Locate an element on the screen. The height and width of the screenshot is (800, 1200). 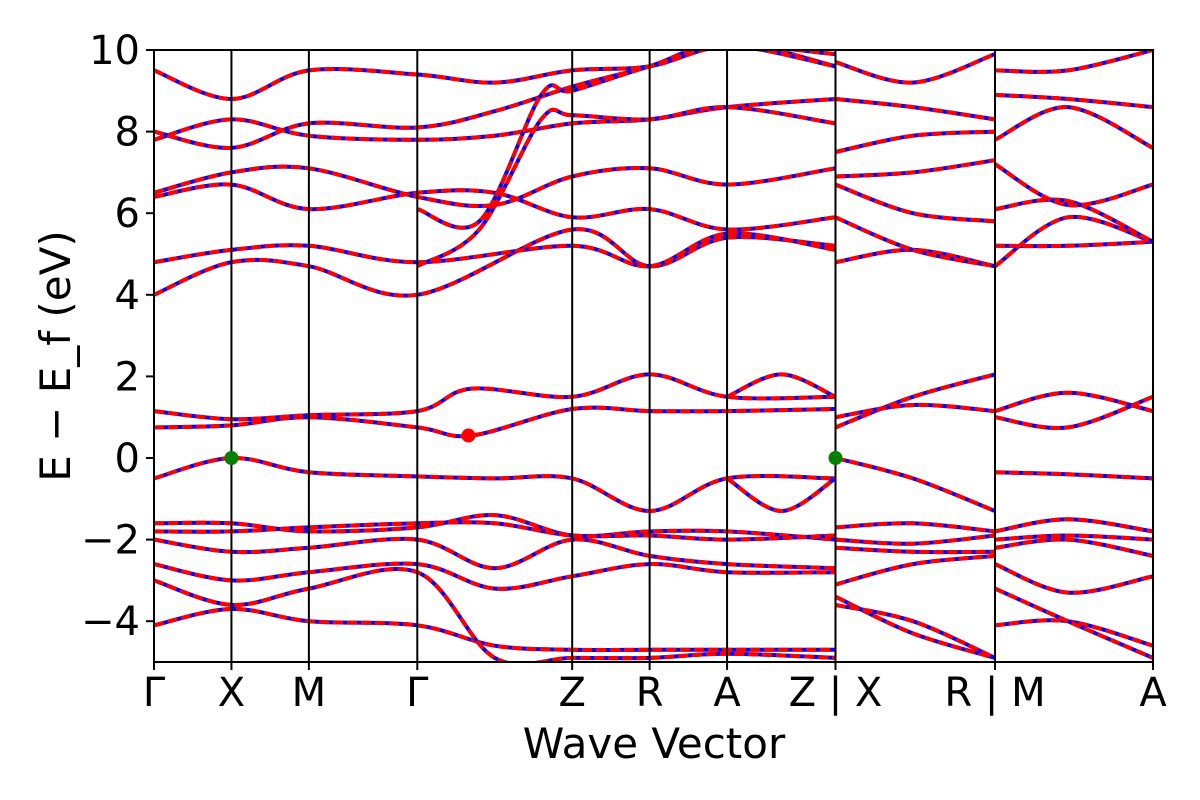
x-tick-label-1: X is located at coordinates (231, 693).